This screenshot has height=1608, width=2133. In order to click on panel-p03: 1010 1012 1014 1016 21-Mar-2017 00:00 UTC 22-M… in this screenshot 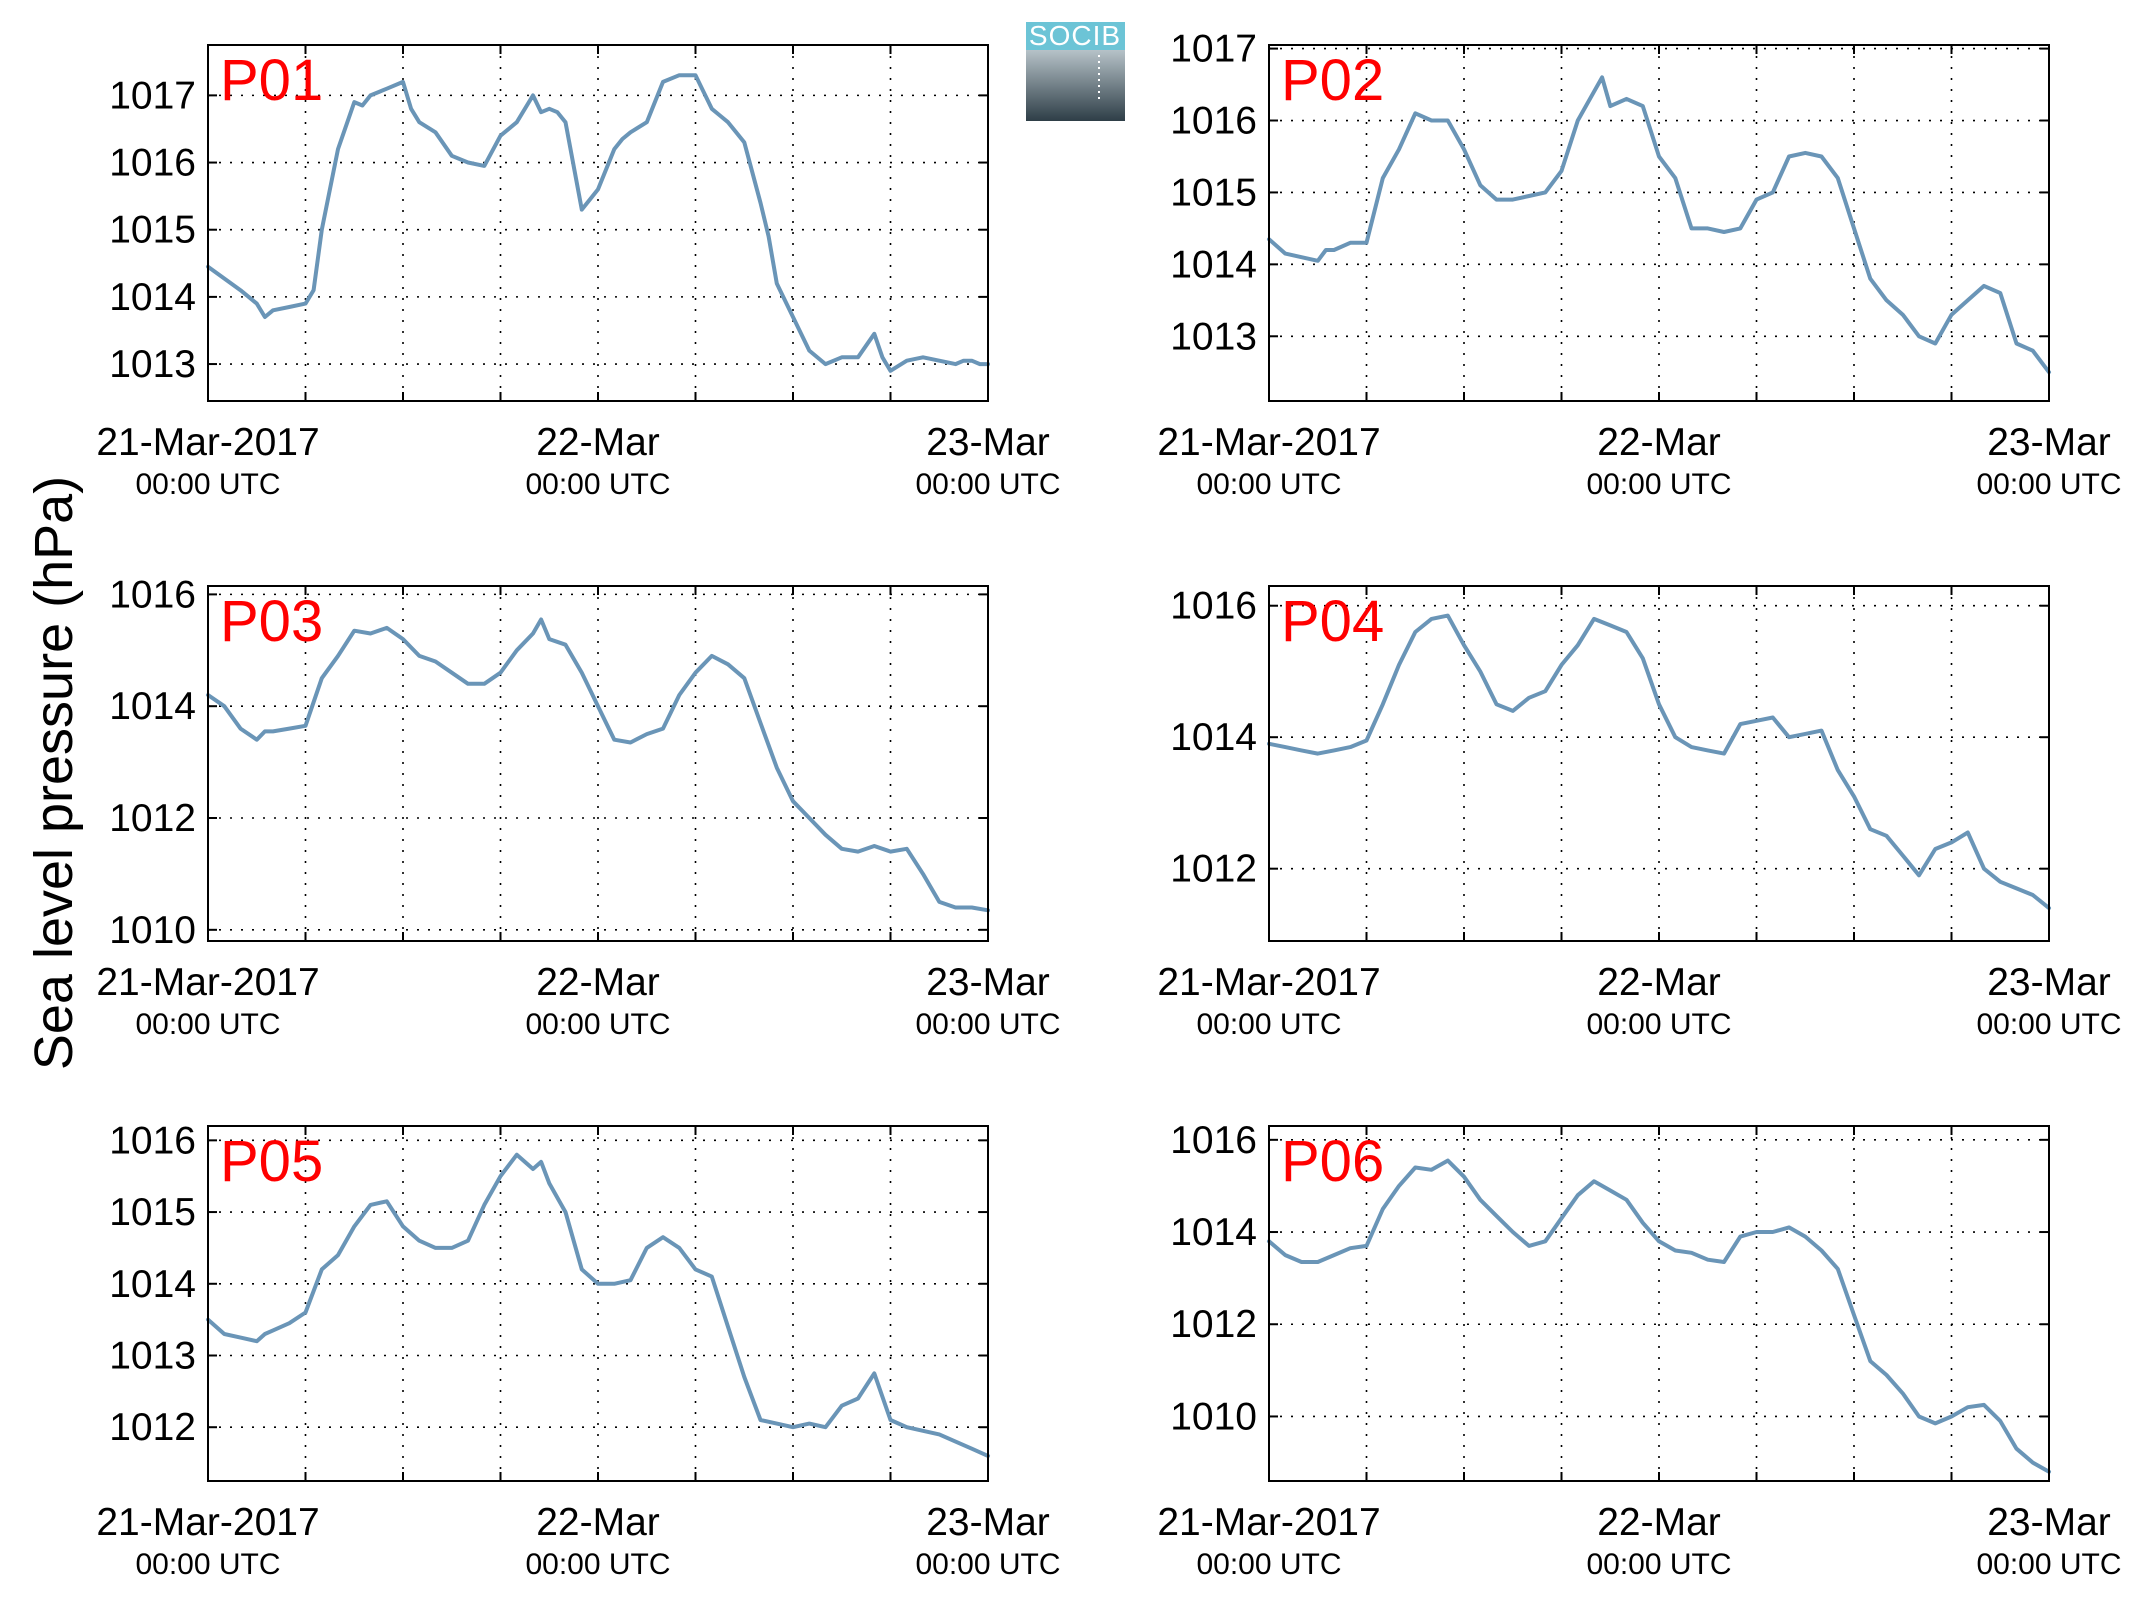, I will do `click(578, 807)`.